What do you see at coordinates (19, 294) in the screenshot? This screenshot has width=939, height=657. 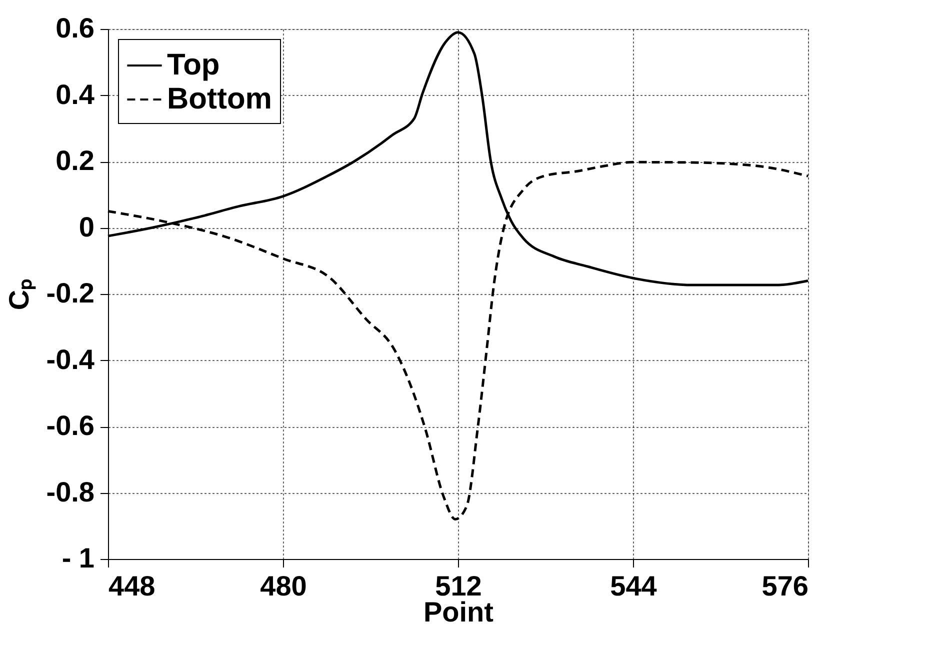 I see `y-axis-title: Cₚ` at bounding box center [19, 294].